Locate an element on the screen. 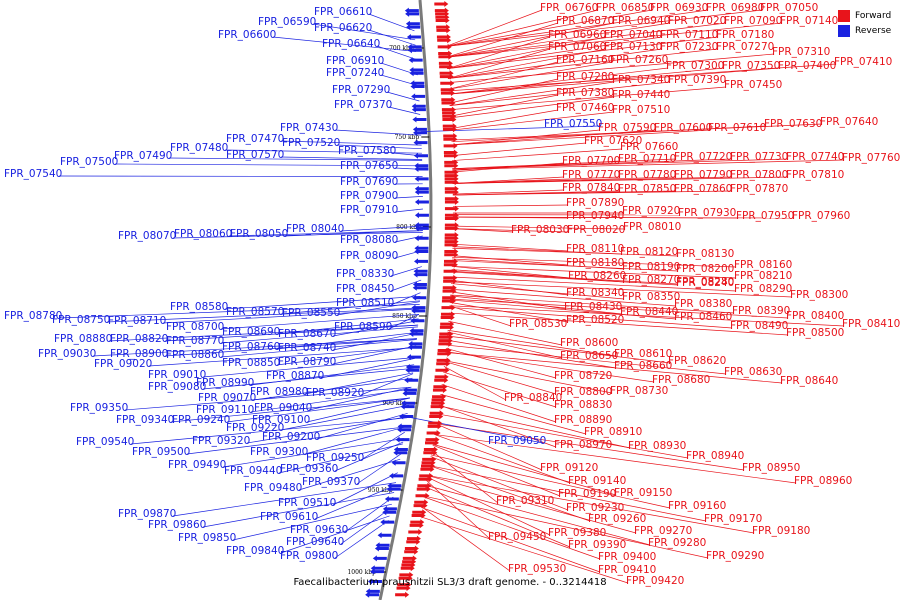 The height and width of the screenshot is (600, 900). forward-gene-label: FPR_09420 is located at coordinates (655, 581).